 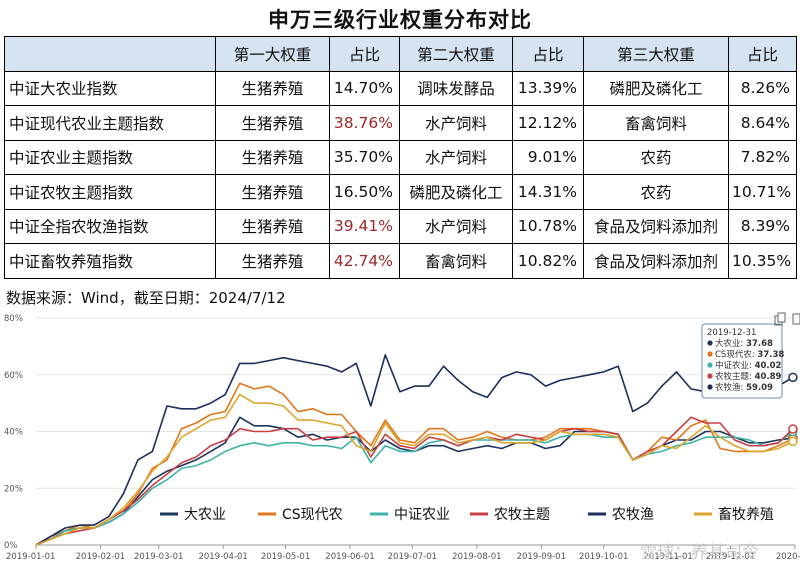 I want to click on watermark-text: 雪球：养基司令, so click(x=699, y=553).